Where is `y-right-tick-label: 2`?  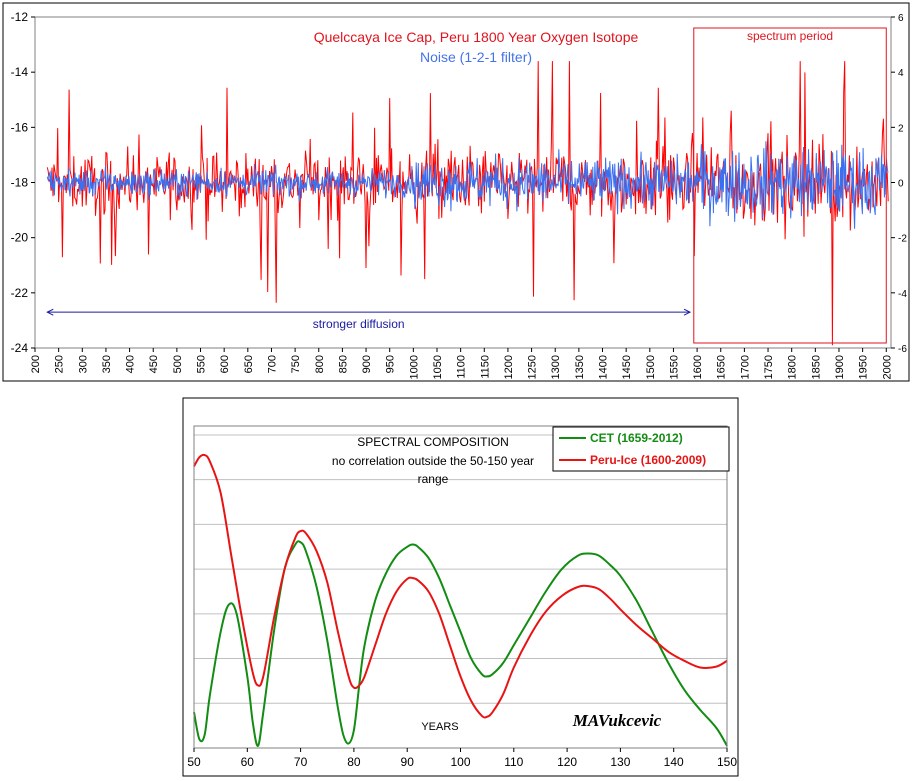 y-right-tick-label: 2 is located at coordinates (901, 128).